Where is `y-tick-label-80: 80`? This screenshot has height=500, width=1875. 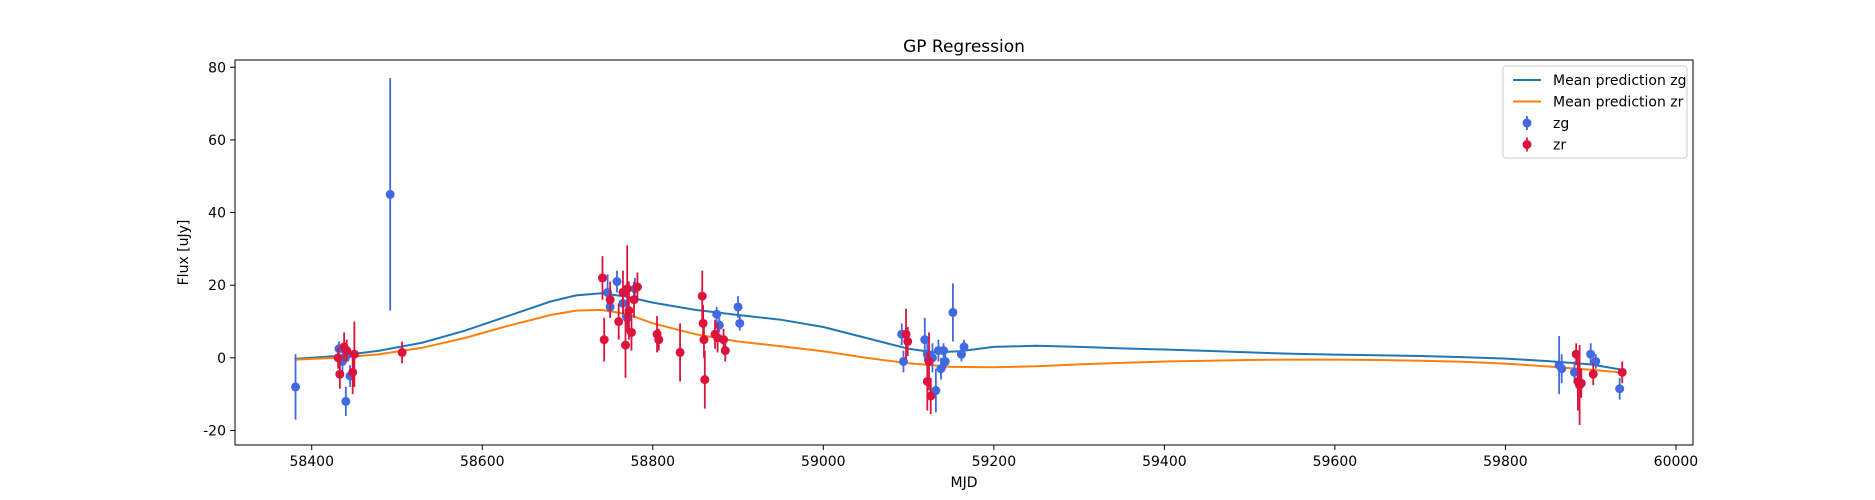
y-tick-label-80: 80 is located at coordinates (217, 68).